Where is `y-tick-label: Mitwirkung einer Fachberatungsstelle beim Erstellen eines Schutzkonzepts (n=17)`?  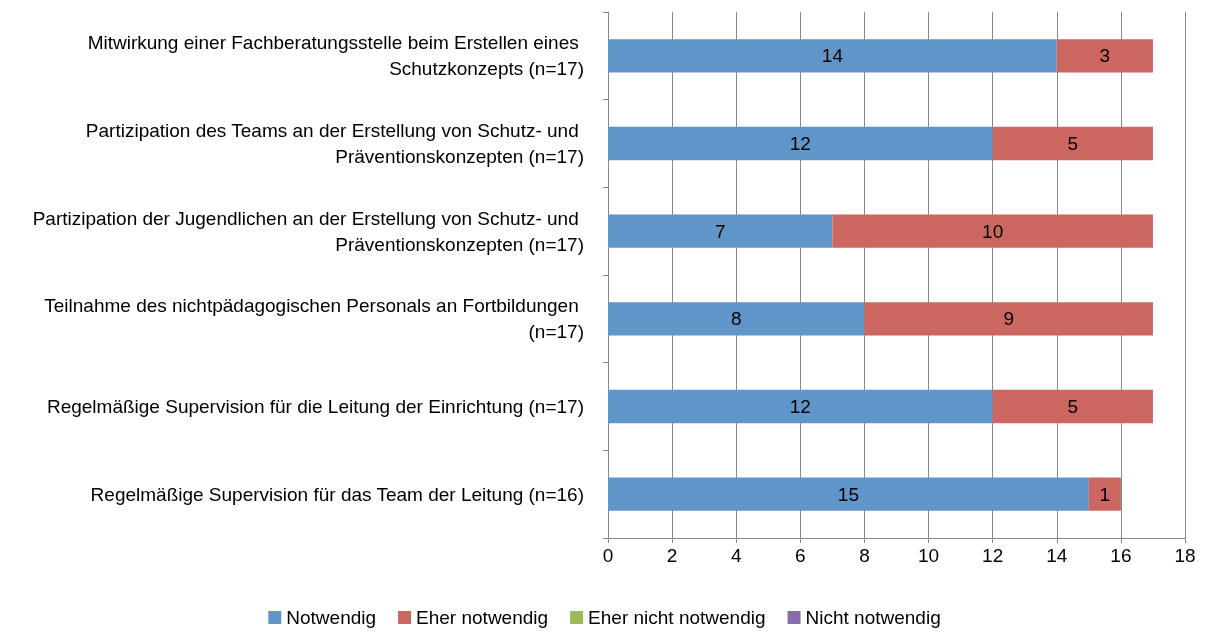 y-tick-label: Mitwirkung einer Fachberatungsstelle beim Erstellen eines Schutzkonzepts (n=17) is located at coordinates (335, 56).